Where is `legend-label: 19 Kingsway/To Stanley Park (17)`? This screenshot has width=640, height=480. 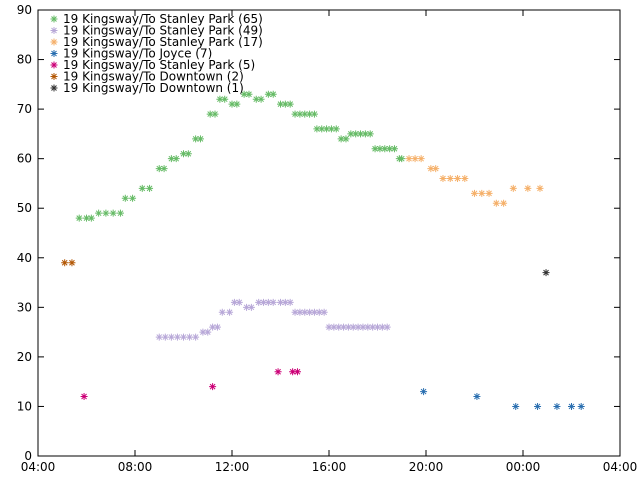
legend-label: 19 Kingsway/To Stanley Park (17) is located at coordinates (163, 42).